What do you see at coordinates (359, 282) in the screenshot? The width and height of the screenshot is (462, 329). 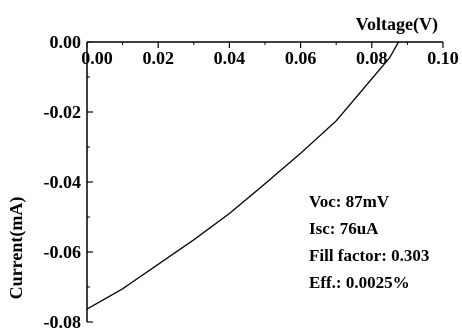 I see `annotation-text: Eff.: 0.0025%` at bounding box center [359, 282].